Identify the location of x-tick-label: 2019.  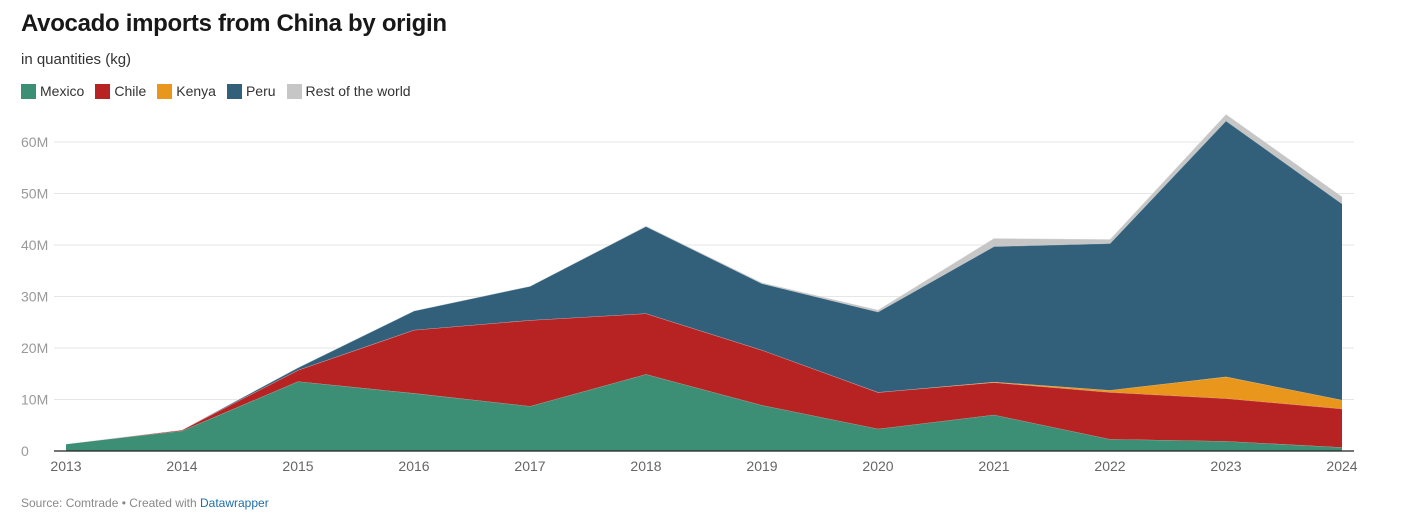
(761, 466).